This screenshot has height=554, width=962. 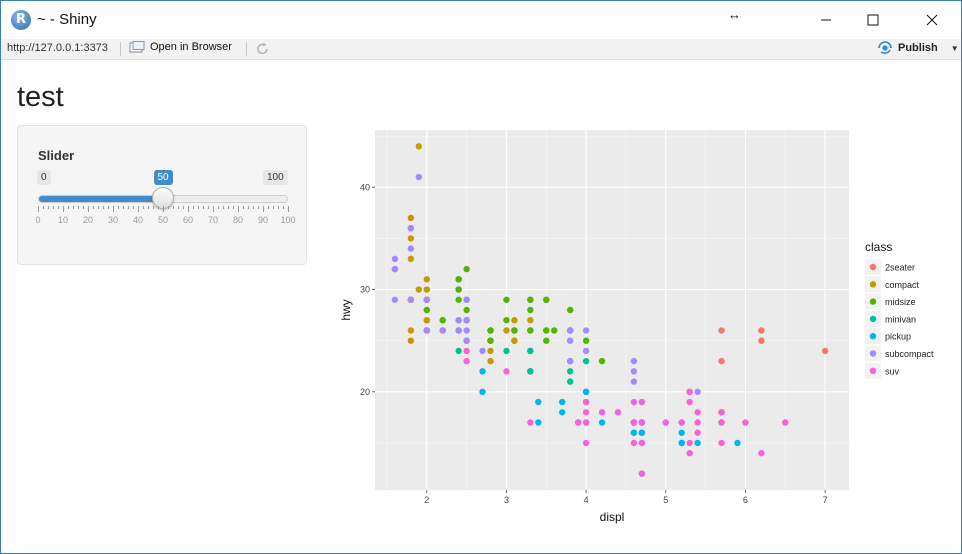 I want to click on maximize-icon, so click(x=873, y=20).